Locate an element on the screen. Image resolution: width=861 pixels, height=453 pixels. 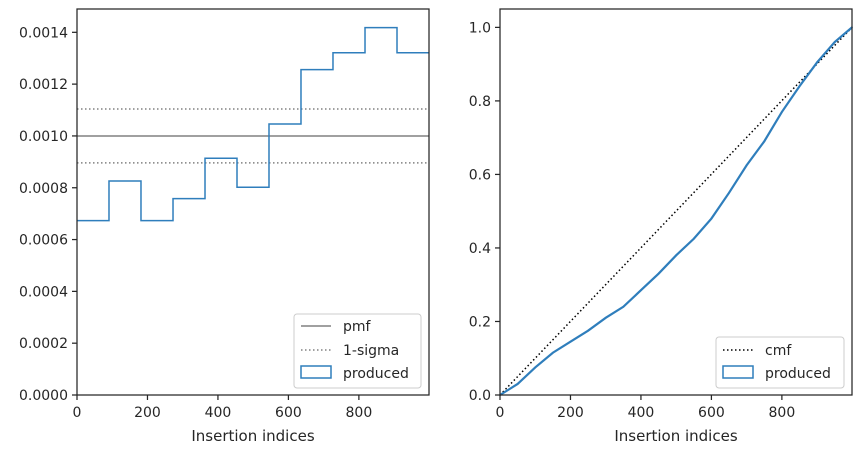
histogram-y-tick-label: 0.0004 is located at coordinates (43, 292).